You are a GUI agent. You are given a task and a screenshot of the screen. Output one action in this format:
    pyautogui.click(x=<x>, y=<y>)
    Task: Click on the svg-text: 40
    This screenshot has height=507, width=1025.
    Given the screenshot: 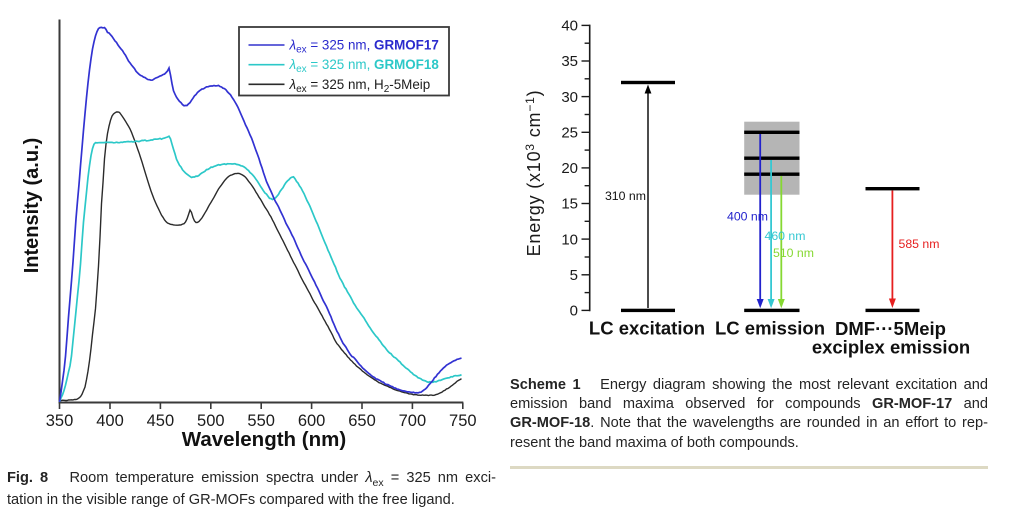 What is the action you would take?
    pyautogui.click(x=569, y=26)
    